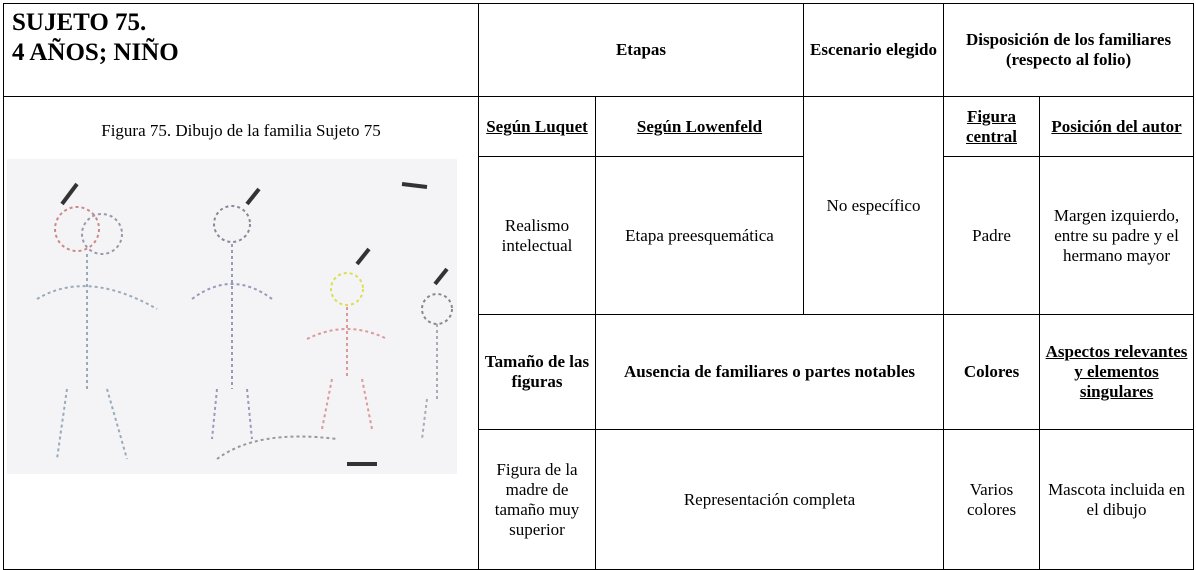 The height and width of the screenshot is (570, 1196). Describe the element at coordinates (874, 50) in the screenshot. I see `header-cell: Escenario elegido` at that location.